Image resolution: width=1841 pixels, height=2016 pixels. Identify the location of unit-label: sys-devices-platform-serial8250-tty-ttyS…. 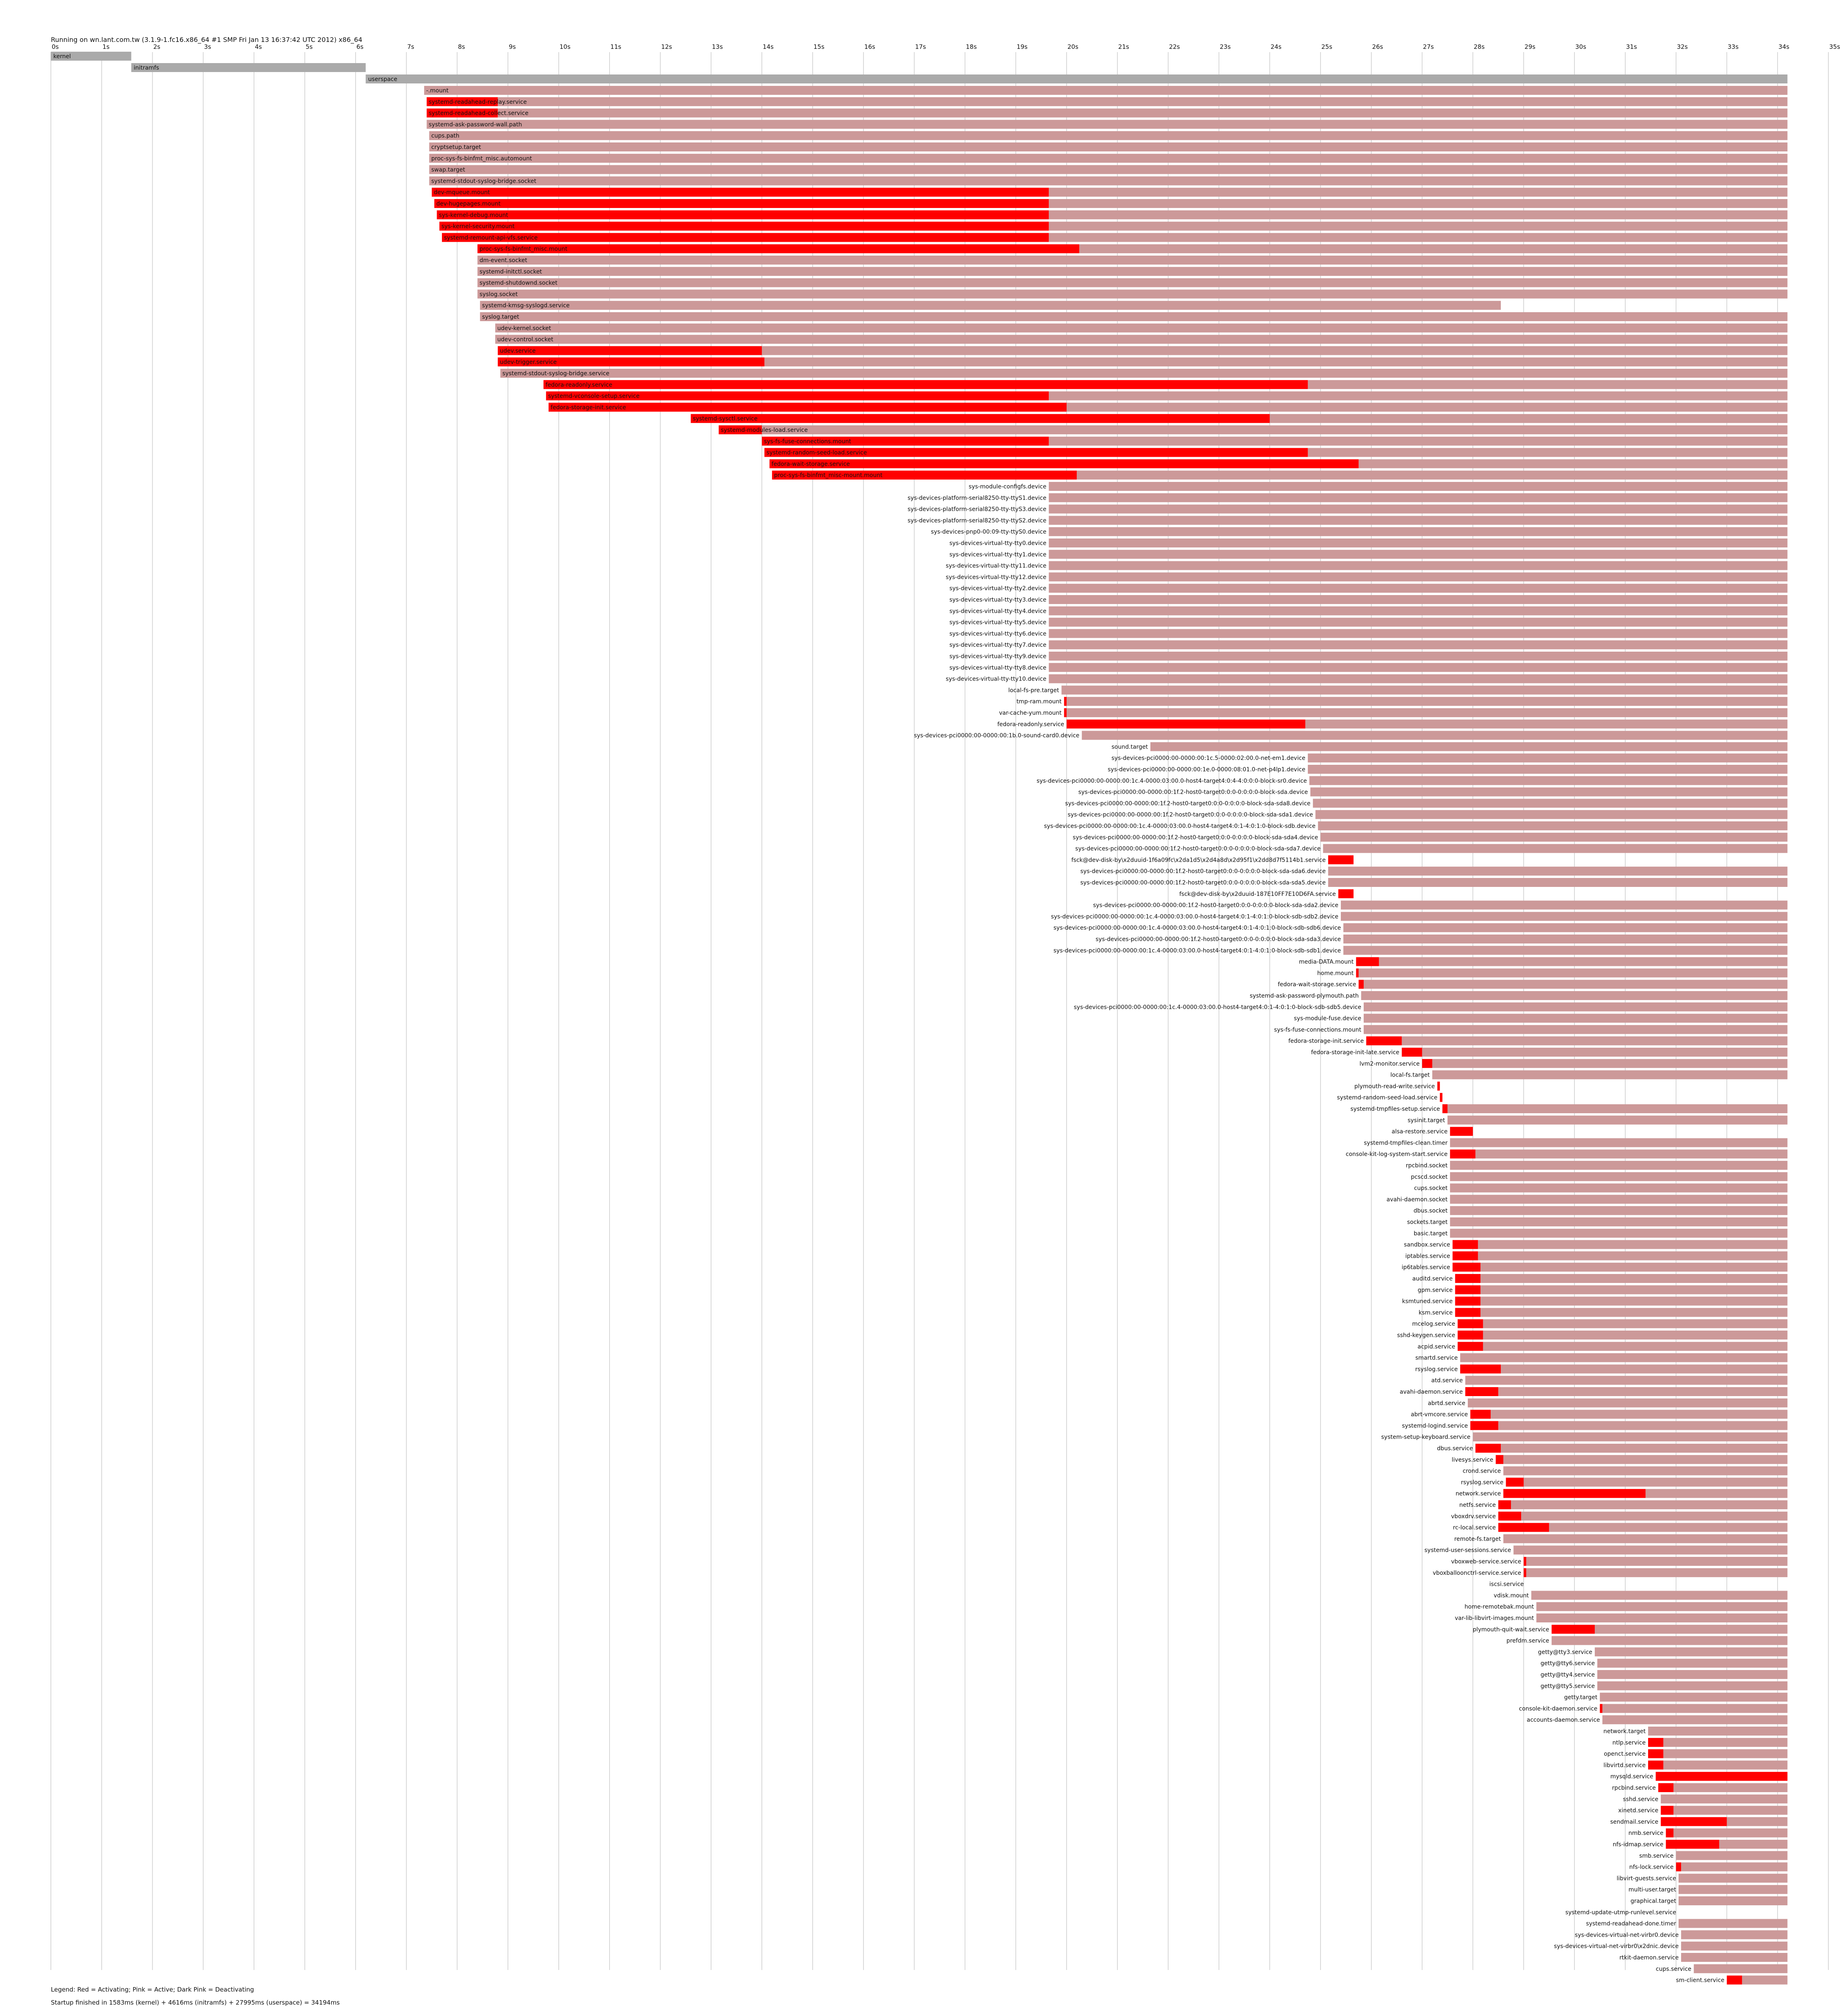
(976, 510).